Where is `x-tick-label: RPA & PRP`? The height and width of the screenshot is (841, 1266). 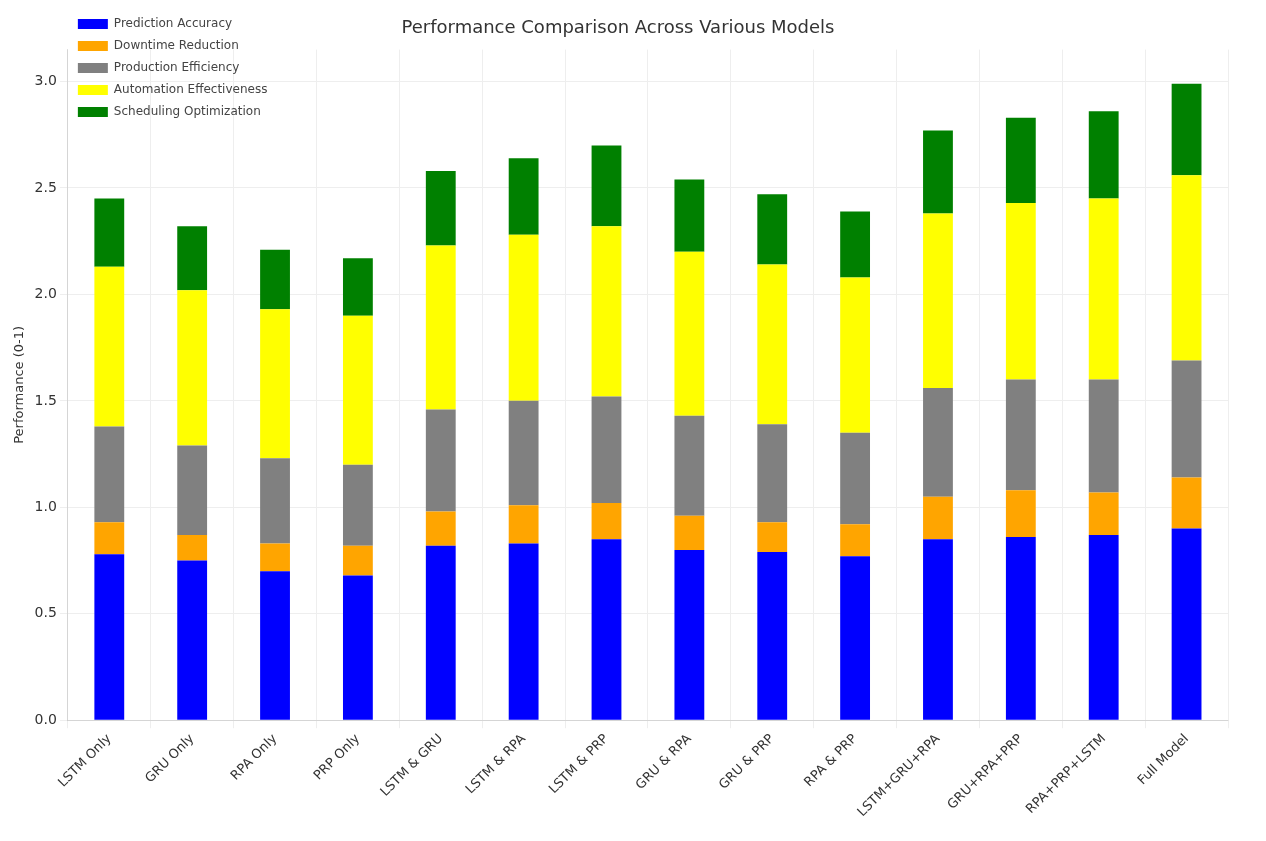 x-tick-label: RPA & PRP is located at coordinates (830, 760).